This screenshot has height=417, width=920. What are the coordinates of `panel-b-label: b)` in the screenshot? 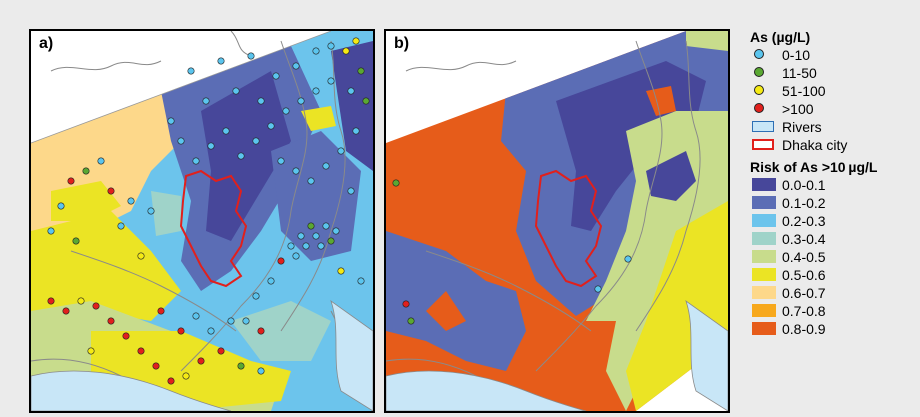 It's located at (402, 43).